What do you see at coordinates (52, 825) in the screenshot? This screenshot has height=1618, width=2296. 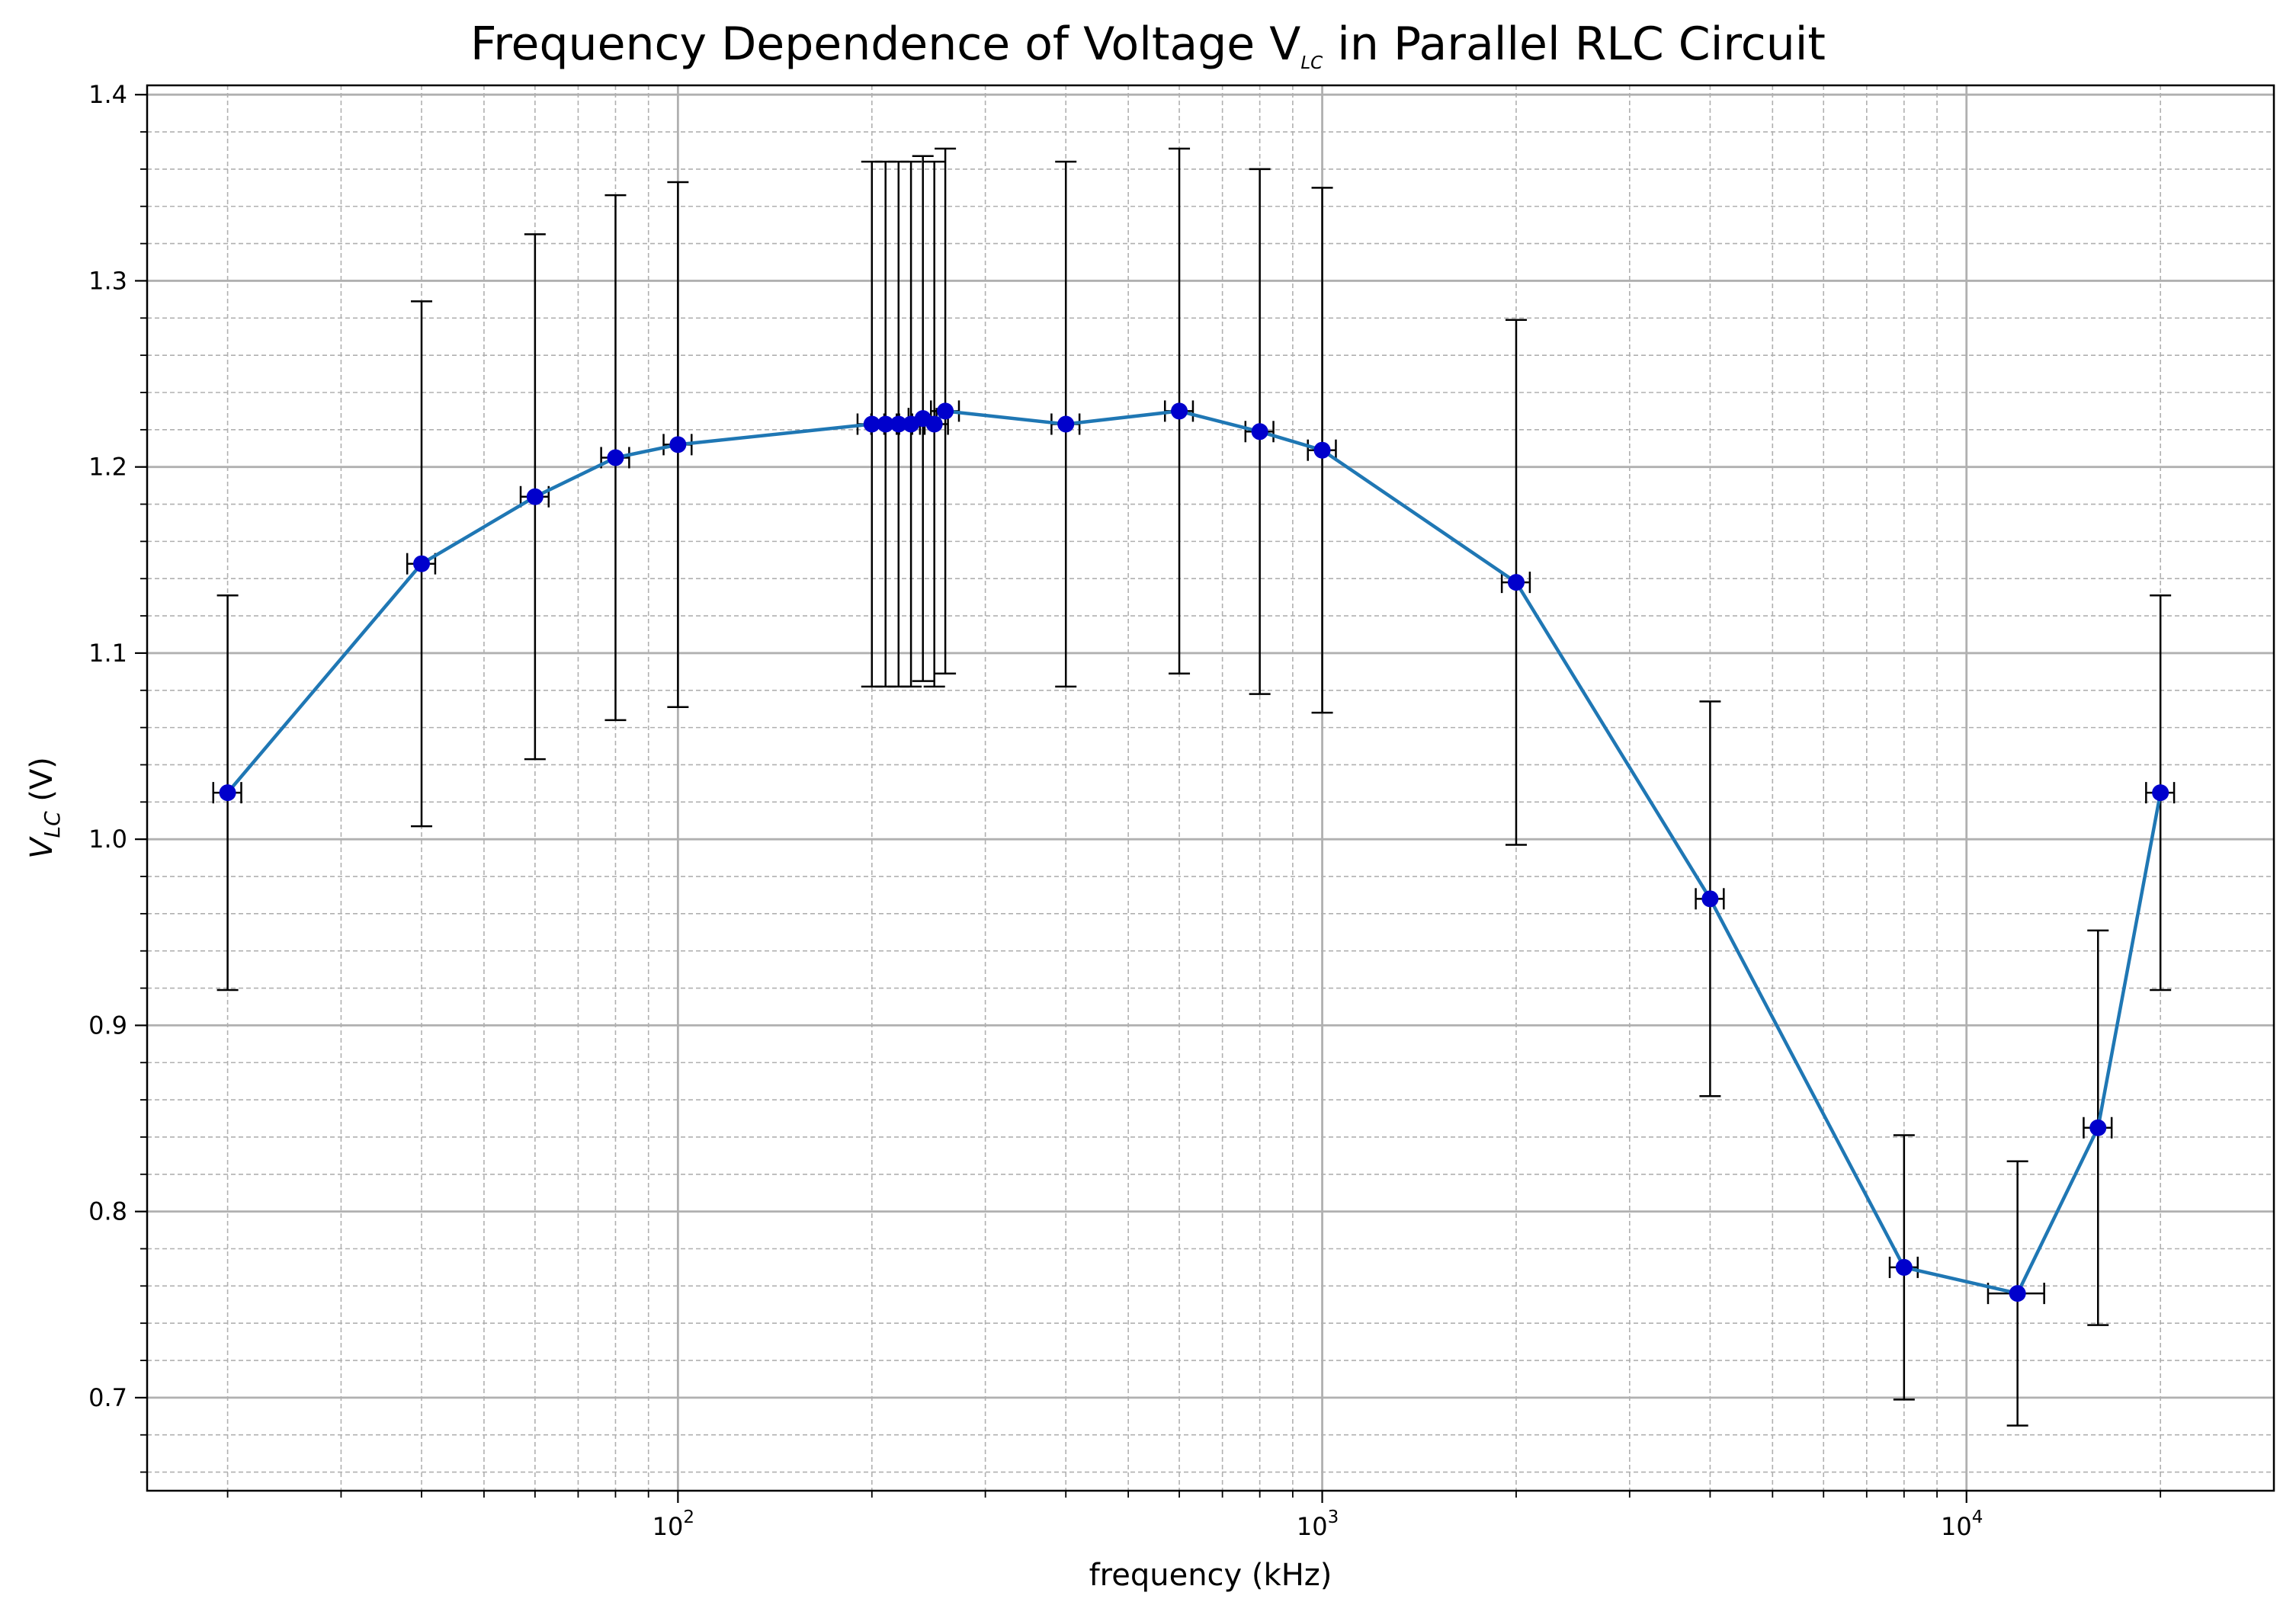 I see `y-axis-label-subscript: LC` at bounding box center [52, 825].